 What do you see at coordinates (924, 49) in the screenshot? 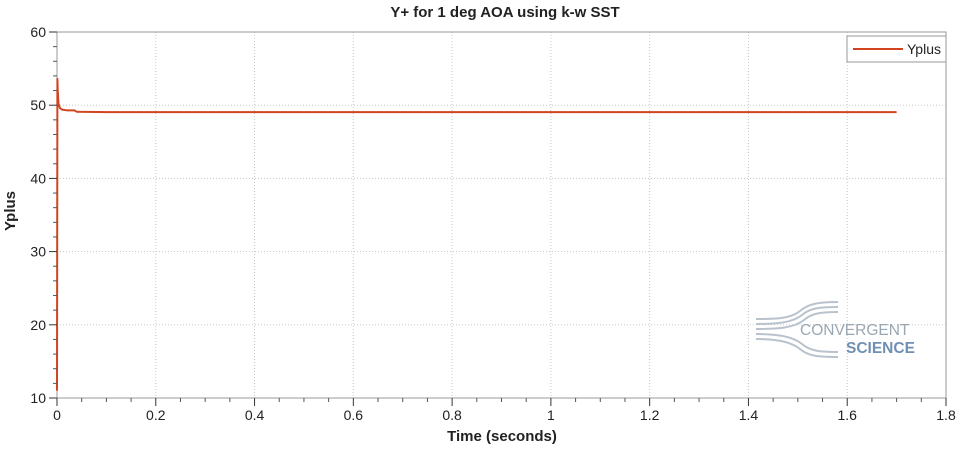
I see `legend-label-yplus: Yplus` at bounding box center [924, 49].